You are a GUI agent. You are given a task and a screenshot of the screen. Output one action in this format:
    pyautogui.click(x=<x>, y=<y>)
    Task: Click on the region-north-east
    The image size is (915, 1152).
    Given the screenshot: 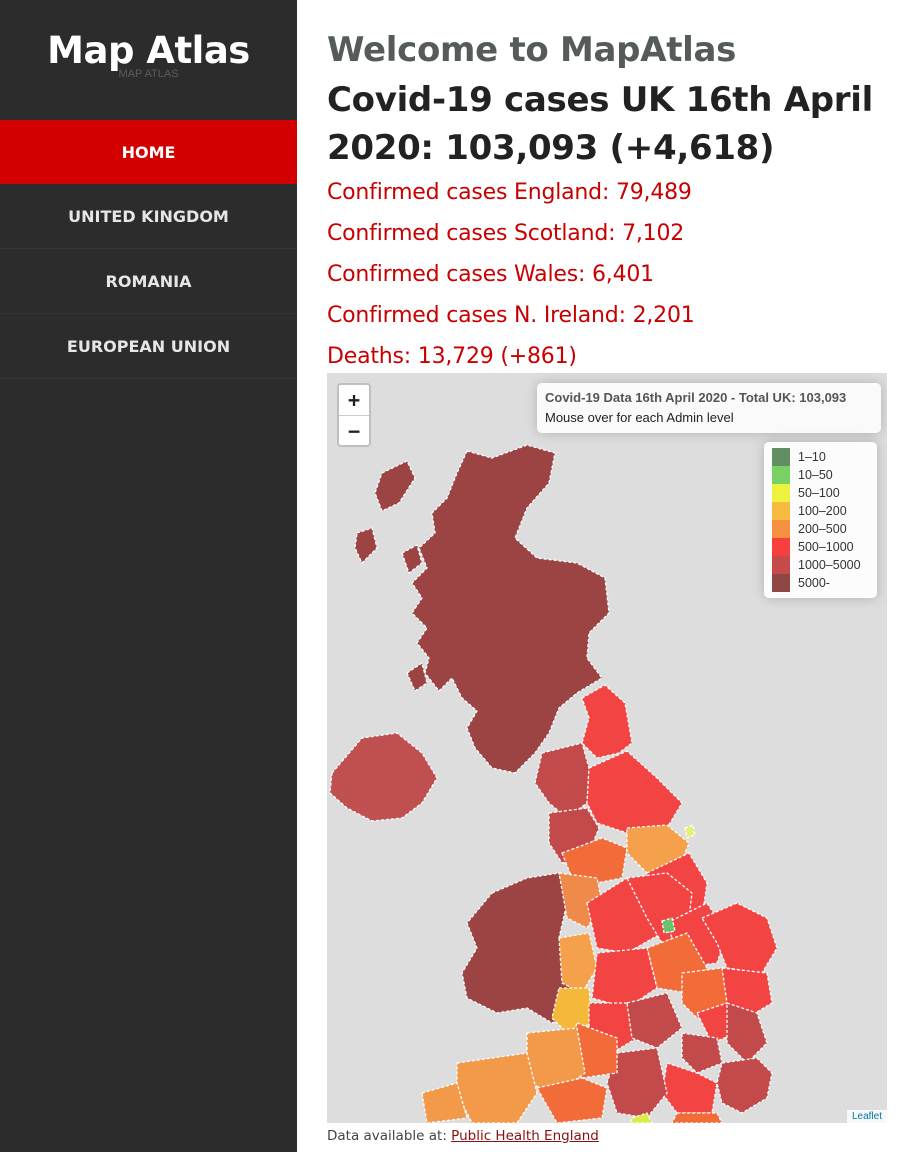 What is the action you would take?
    pyautogui.click(x=607, y=721)
    